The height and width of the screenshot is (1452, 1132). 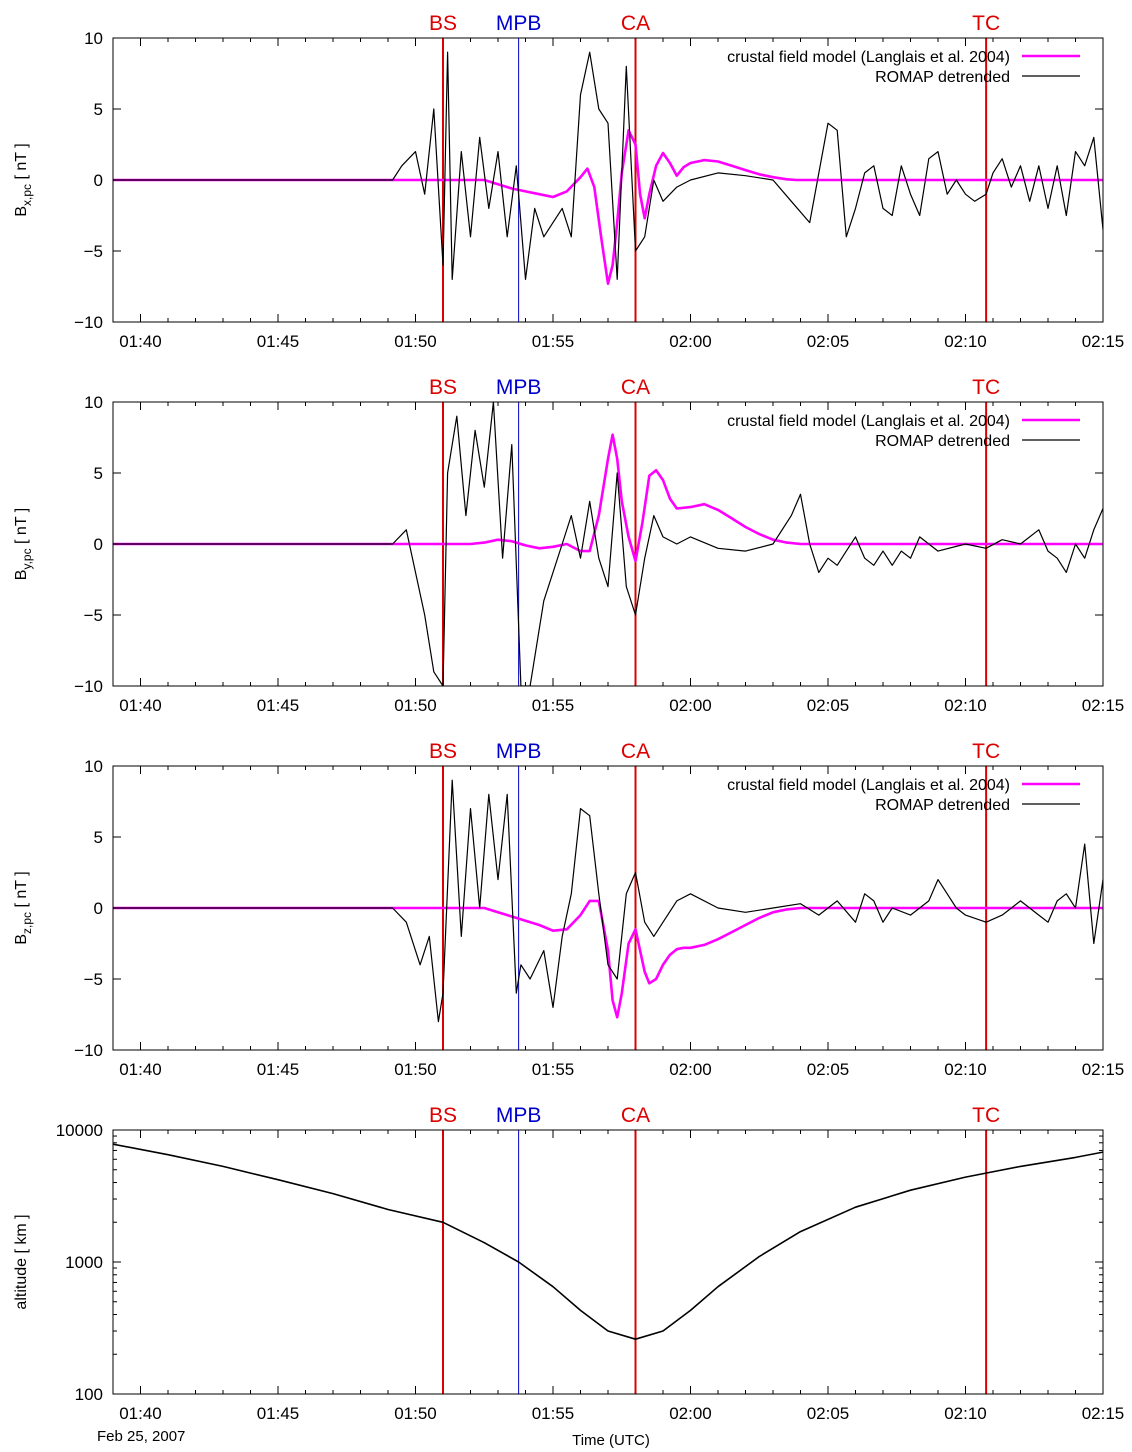 I want to click on date-label: Feb 25, 2007, so click(x=141, y=1436).